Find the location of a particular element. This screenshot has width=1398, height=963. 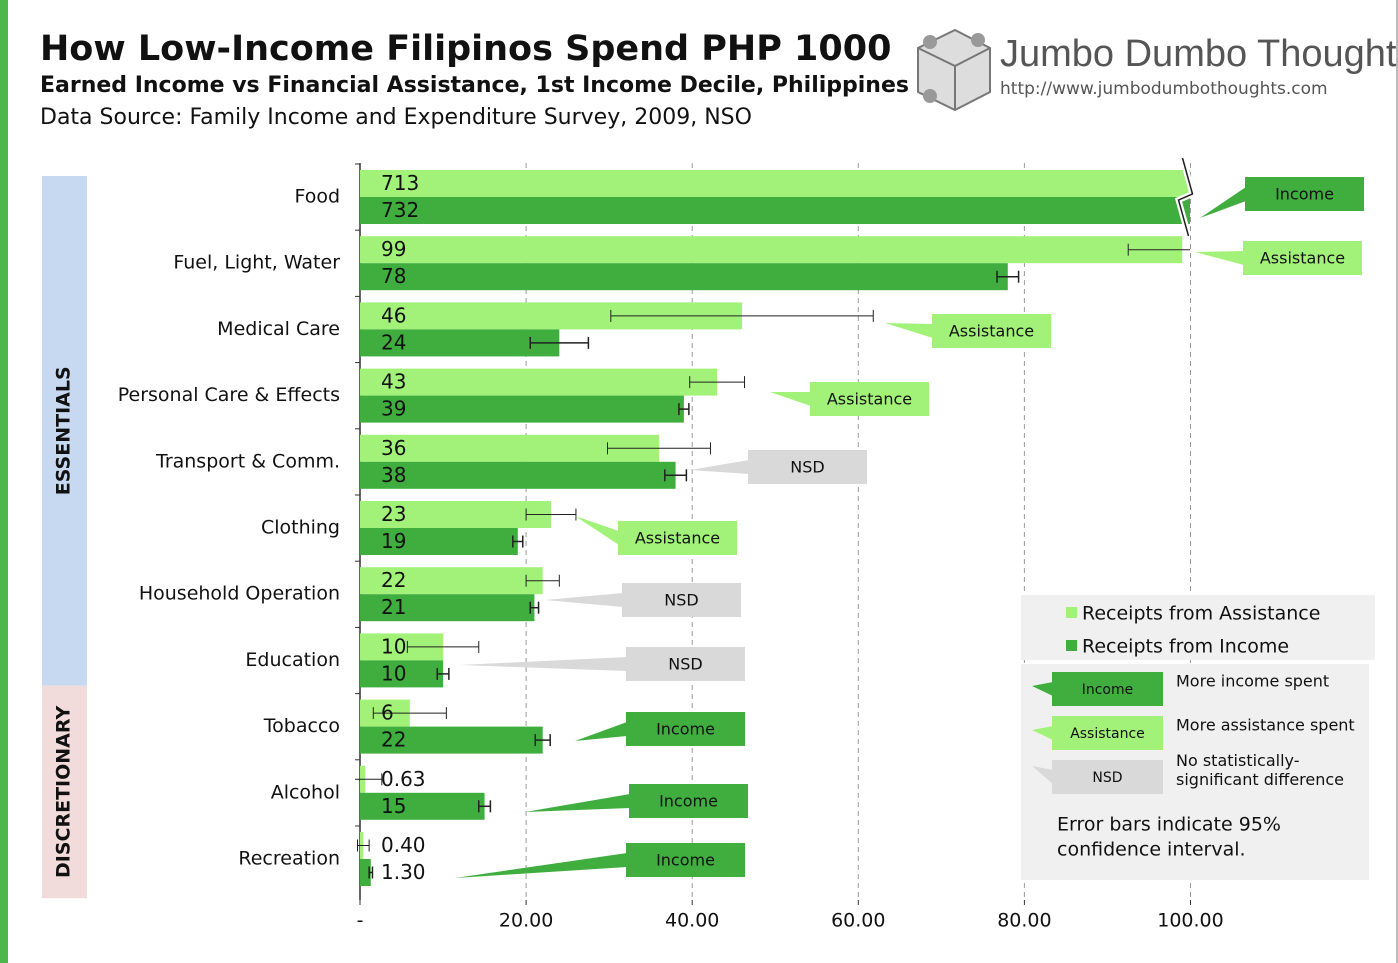

category-label: Clothing is located at coordinates (300, 528).